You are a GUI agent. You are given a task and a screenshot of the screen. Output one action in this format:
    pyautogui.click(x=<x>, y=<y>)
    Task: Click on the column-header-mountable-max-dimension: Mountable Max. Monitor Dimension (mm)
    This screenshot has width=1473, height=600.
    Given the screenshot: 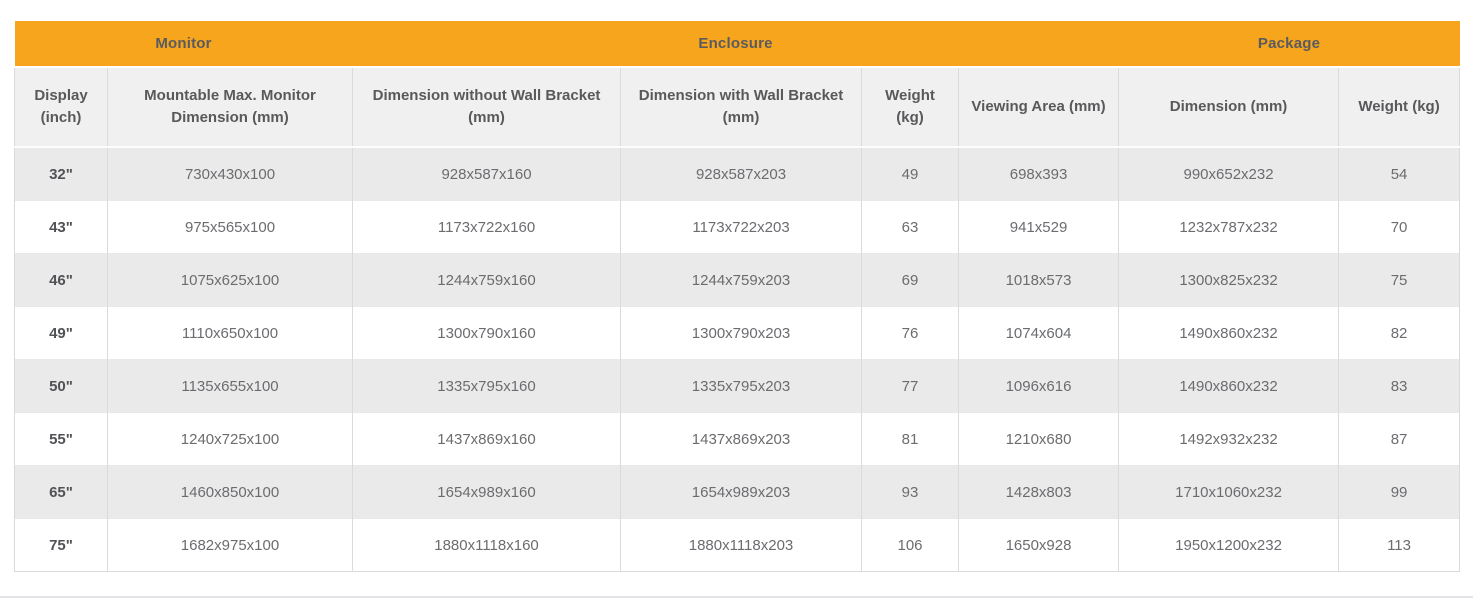 What is the action you would take?
    pyautogui.click(x=229, y=107)
    